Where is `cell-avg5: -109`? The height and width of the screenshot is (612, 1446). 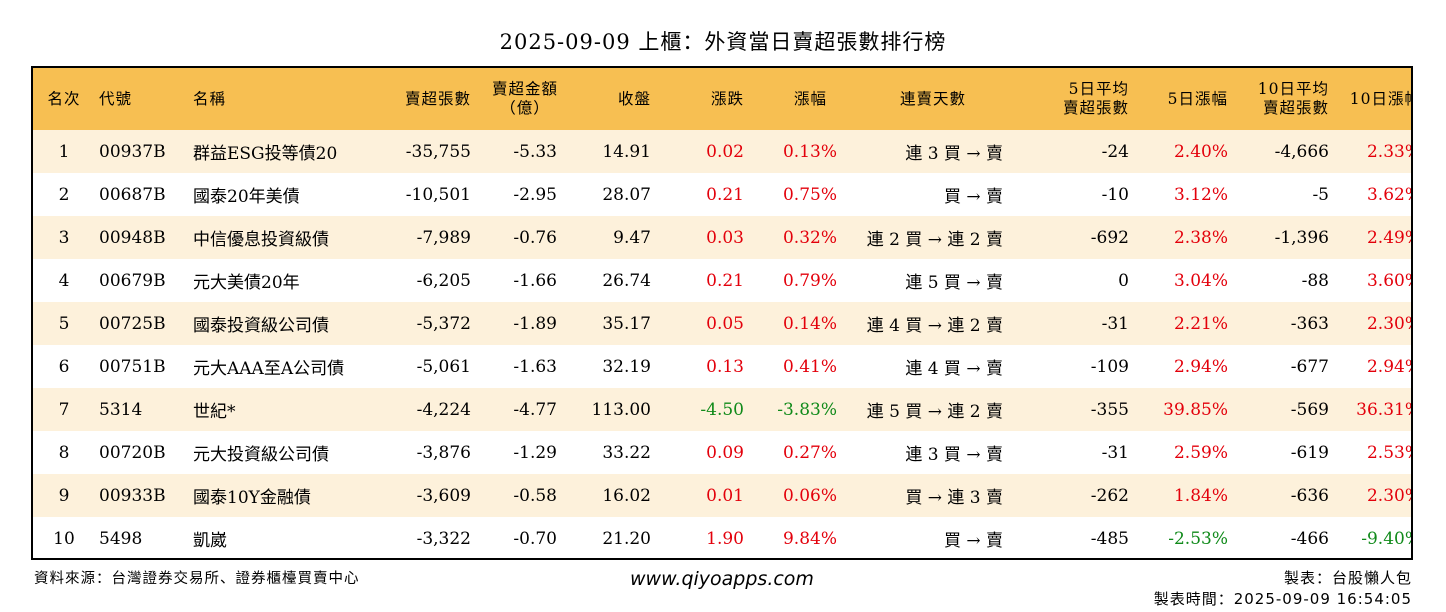
cell-avg5: -109 is located at coordinates (1109, 366).